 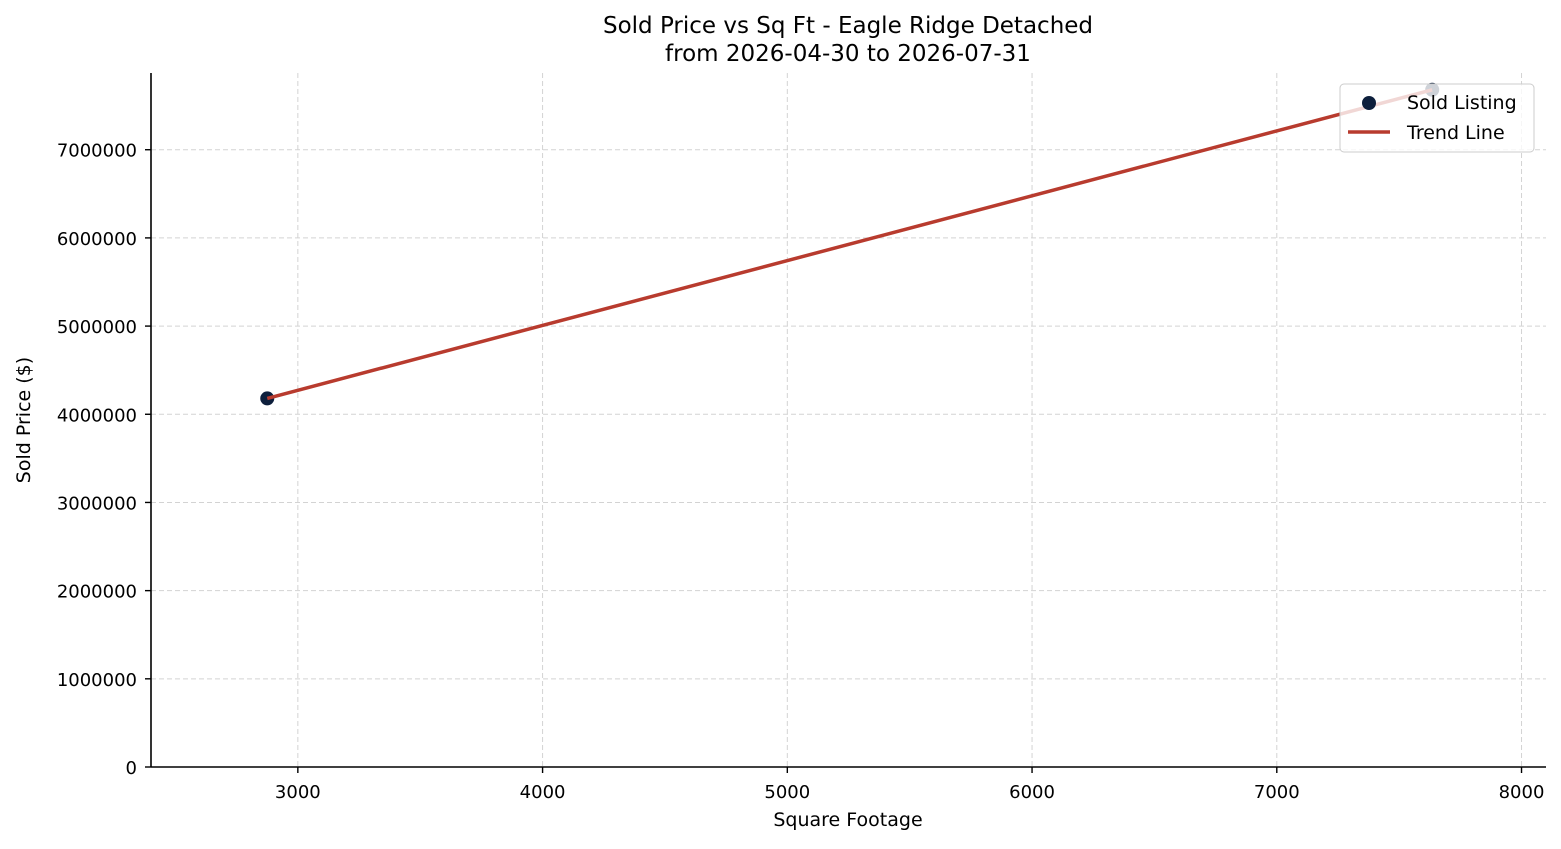 What do you see at coordinates (97, 592) in the screenshot?
I see `y-tick-label: 2000000` at bounding box center [97, 592].